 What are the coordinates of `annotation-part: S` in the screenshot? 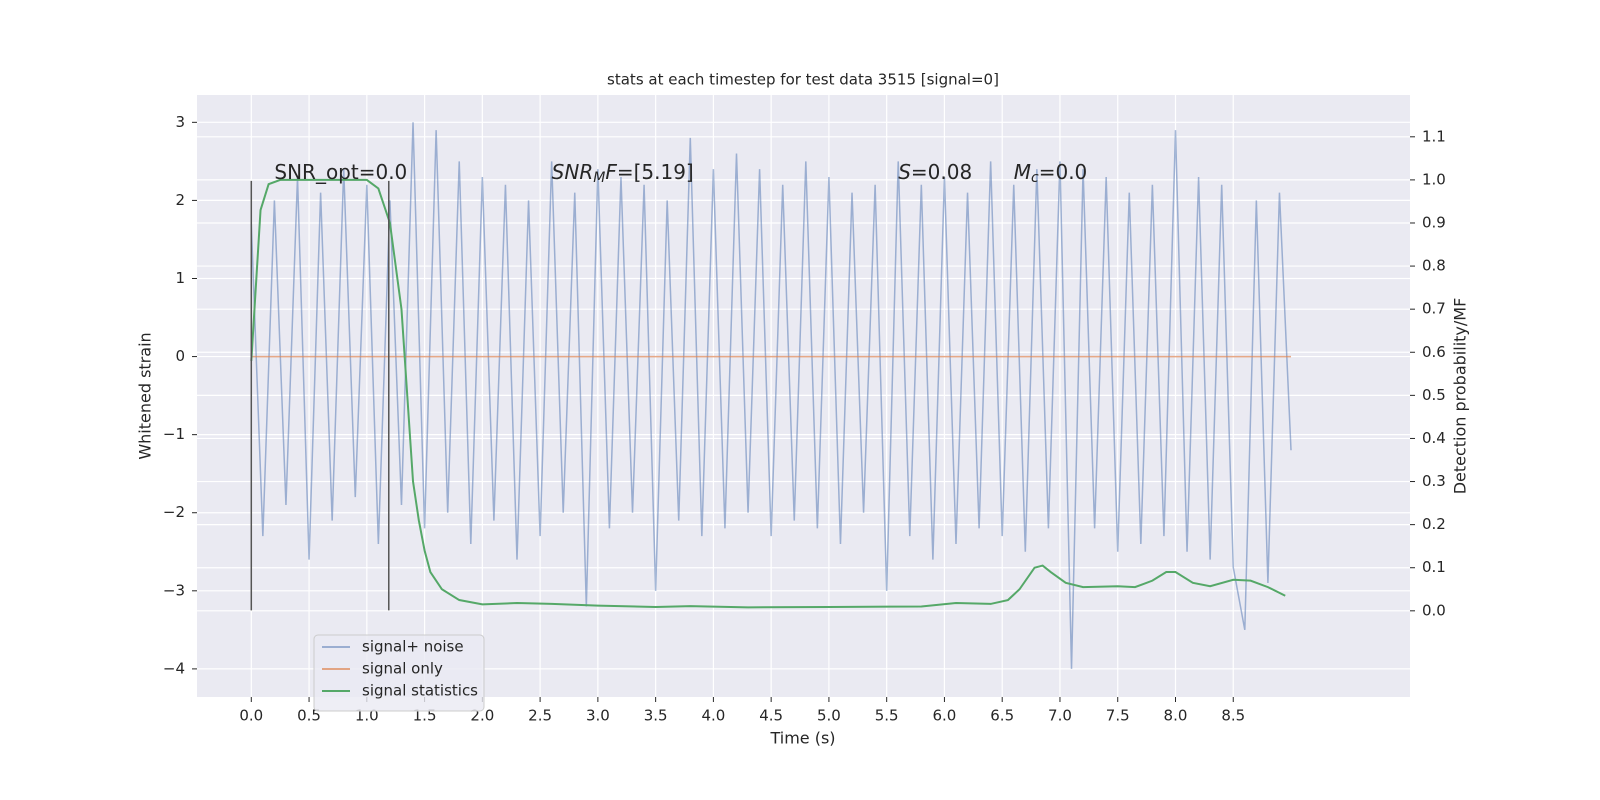 It's located at (904, 172).